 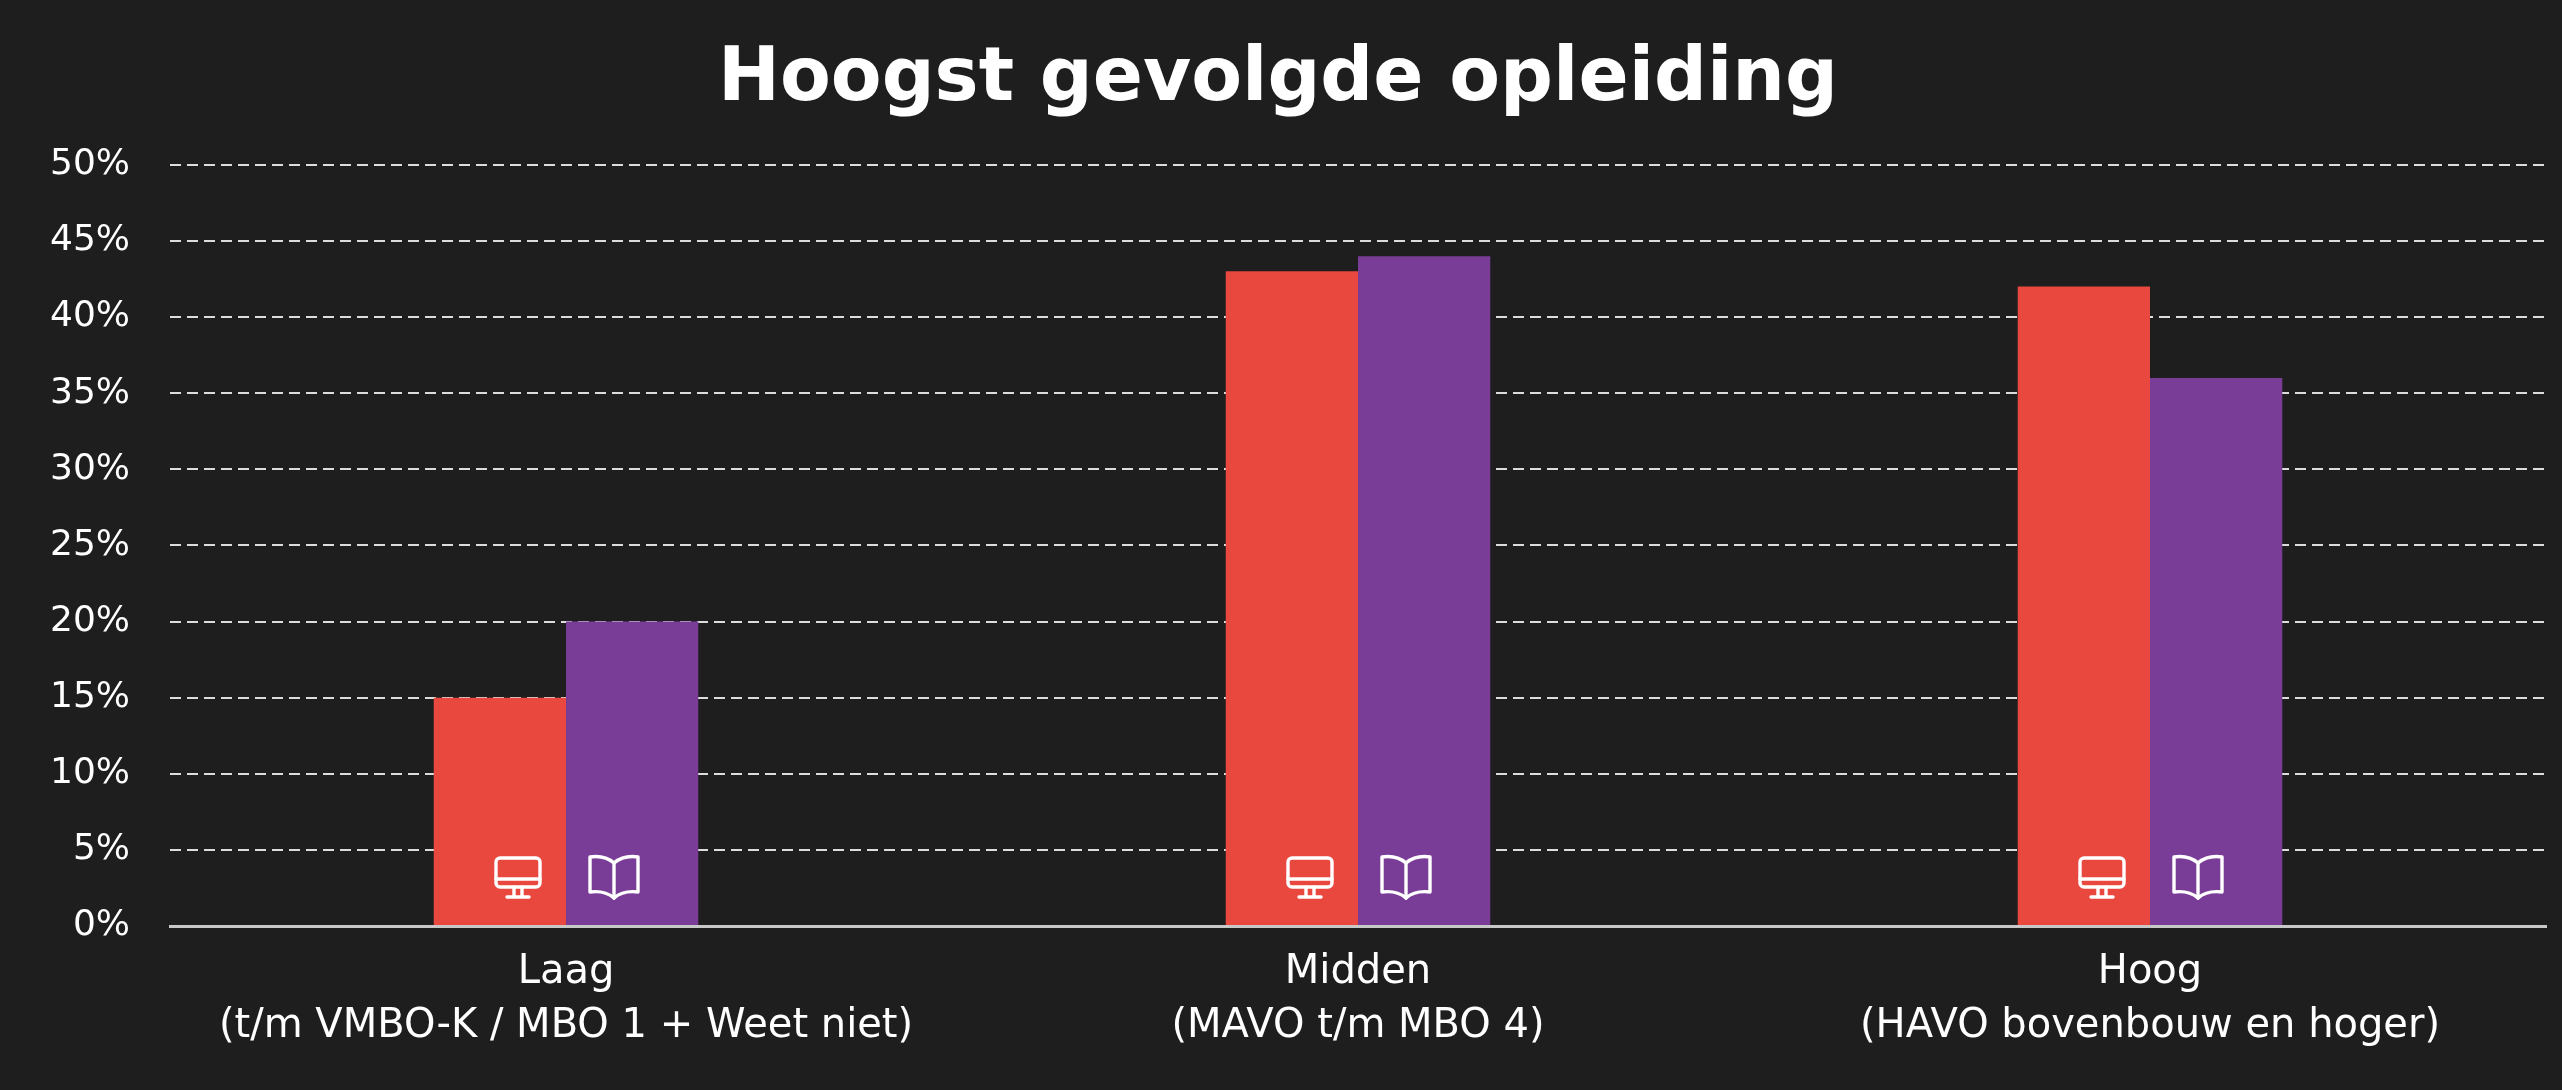 What do you see at coordinates (90, 542) in the screenshot?
I see `y-tick-label: 25%` at bounding box center [90, 542].